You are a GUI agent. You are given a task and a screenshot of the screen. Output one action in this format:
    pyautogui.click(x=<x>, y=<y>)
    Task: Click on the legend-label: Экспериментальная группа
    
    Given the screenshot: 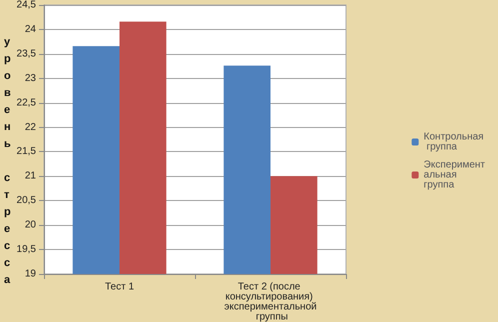 What is the action you would take?
    pyautogui.click(x=455, y=175)
    